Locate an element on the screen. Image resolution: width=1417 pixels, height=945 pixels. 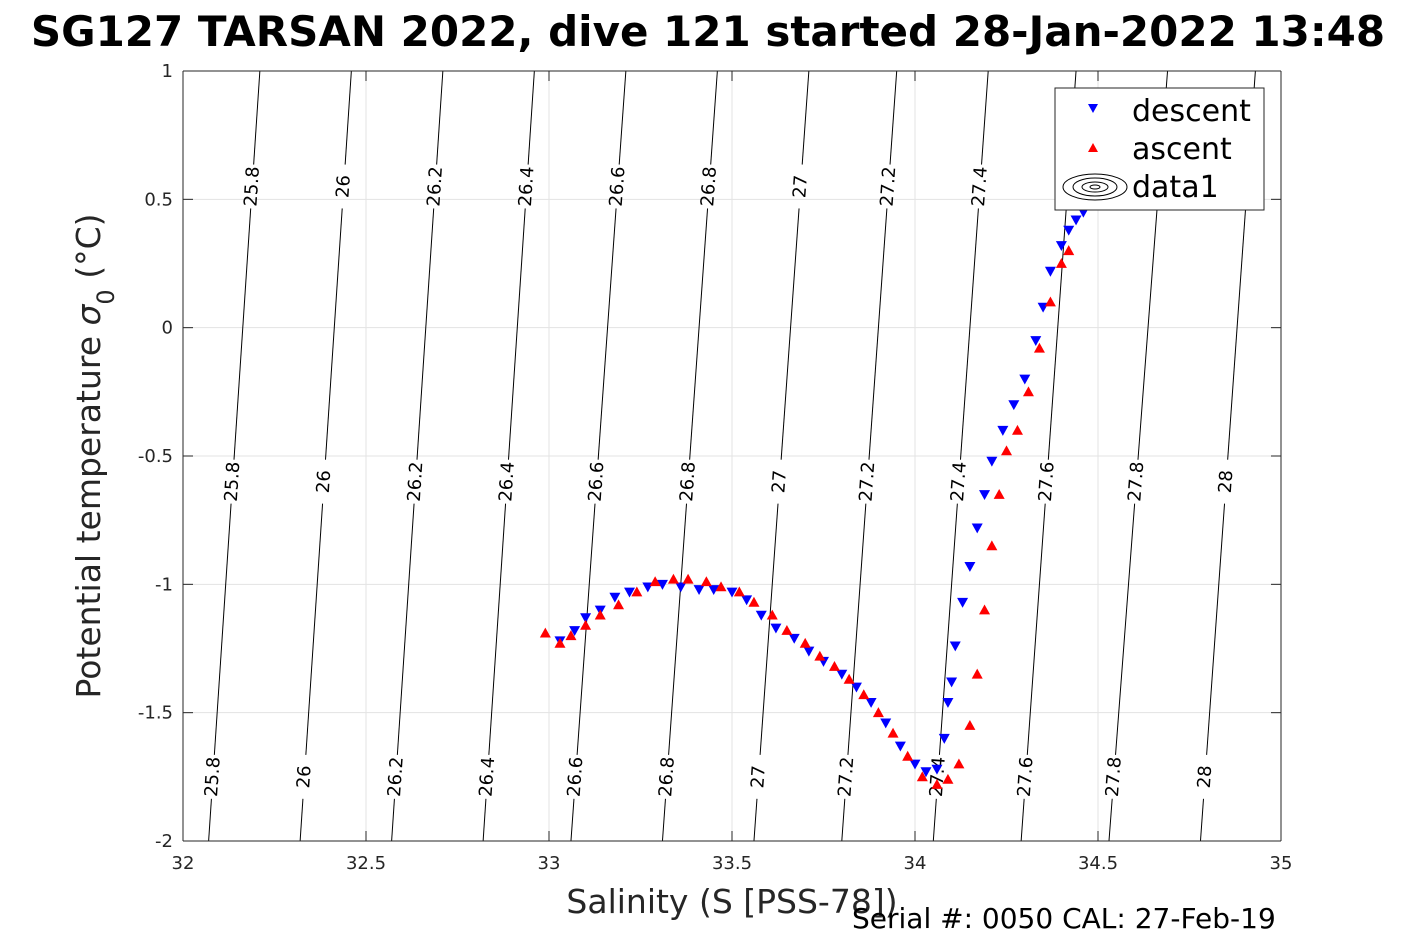
legend-descent-marker is located at coordinates (1093, 108).